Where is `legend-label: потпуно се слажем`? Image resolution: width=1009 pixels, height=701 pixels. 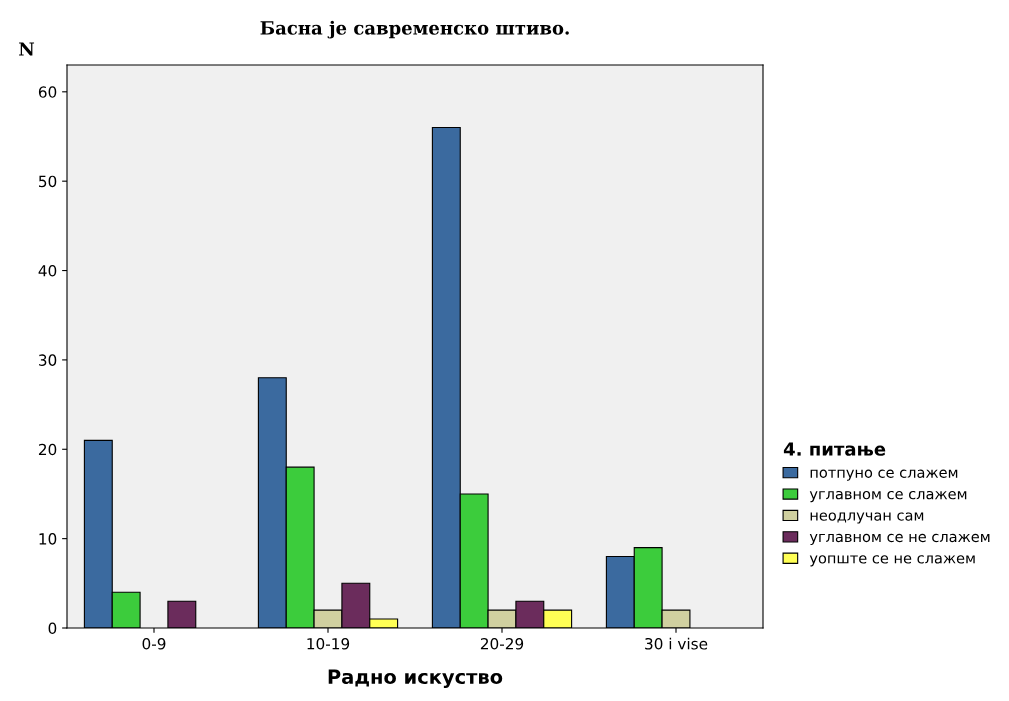 legend-label: потпуно се слажем is located at coordinates (884, 475).